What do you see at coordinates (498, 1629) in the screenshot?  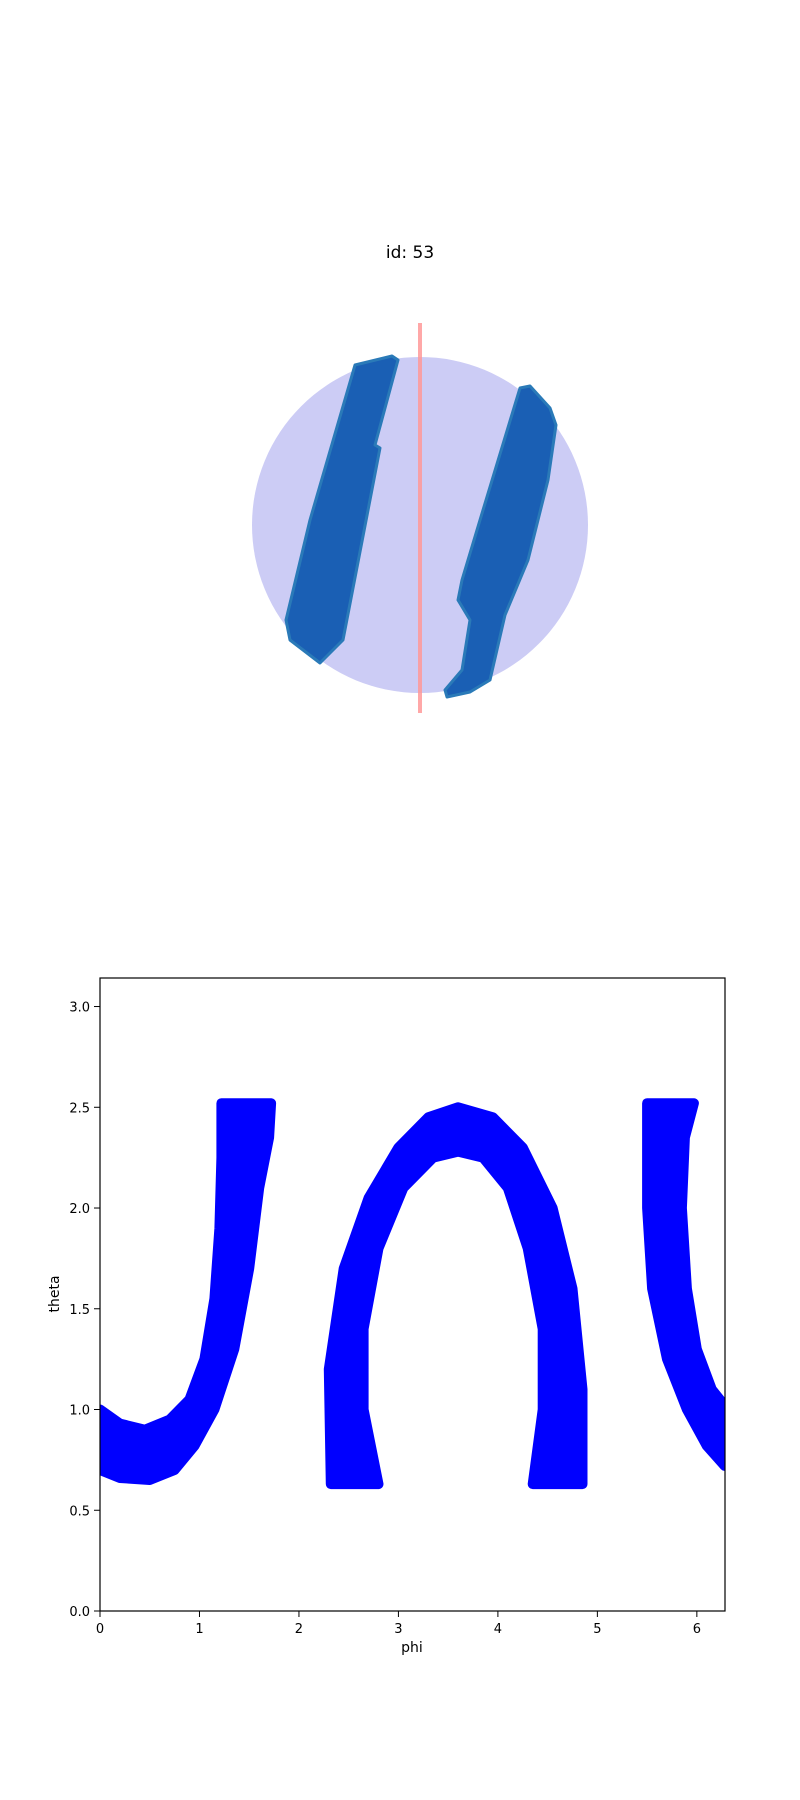 I see `x-tick-label: 4` at bounding box center [498, 1629].